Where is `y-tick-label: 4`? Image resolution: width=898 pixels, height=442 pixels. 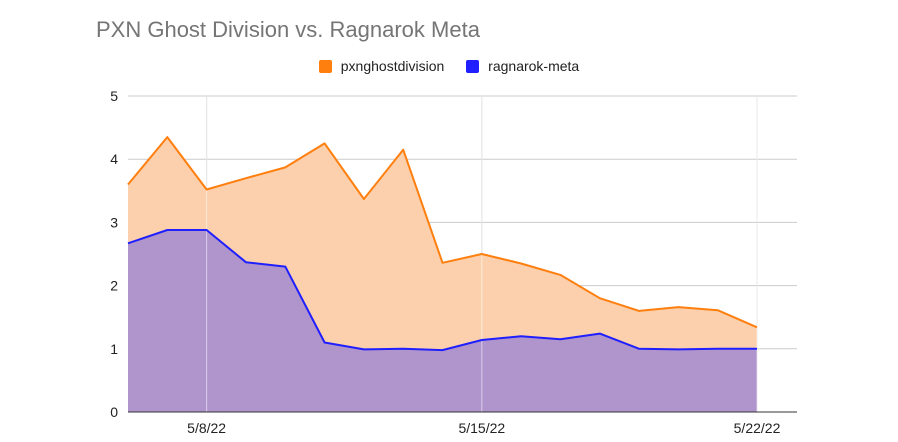 y-tick-label: 4 is located at coordinates (114, 159).